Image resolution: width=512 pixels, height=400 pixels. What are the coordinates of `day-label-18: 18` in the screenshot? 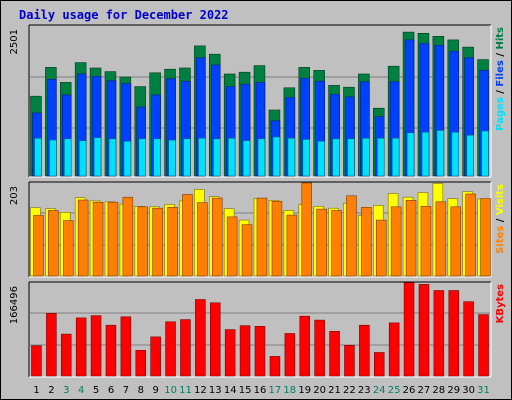 It's located at (289, 390).